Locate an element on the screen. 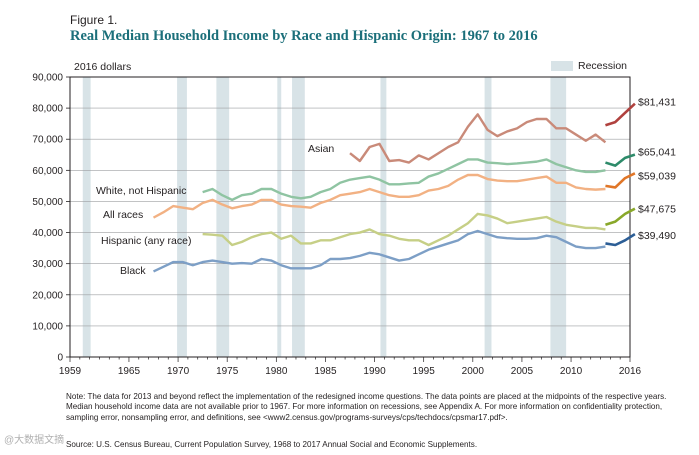 Image resolution: width=699 pixels, height=455 pixels. label-black: Black is located at coordinates (133, 271).